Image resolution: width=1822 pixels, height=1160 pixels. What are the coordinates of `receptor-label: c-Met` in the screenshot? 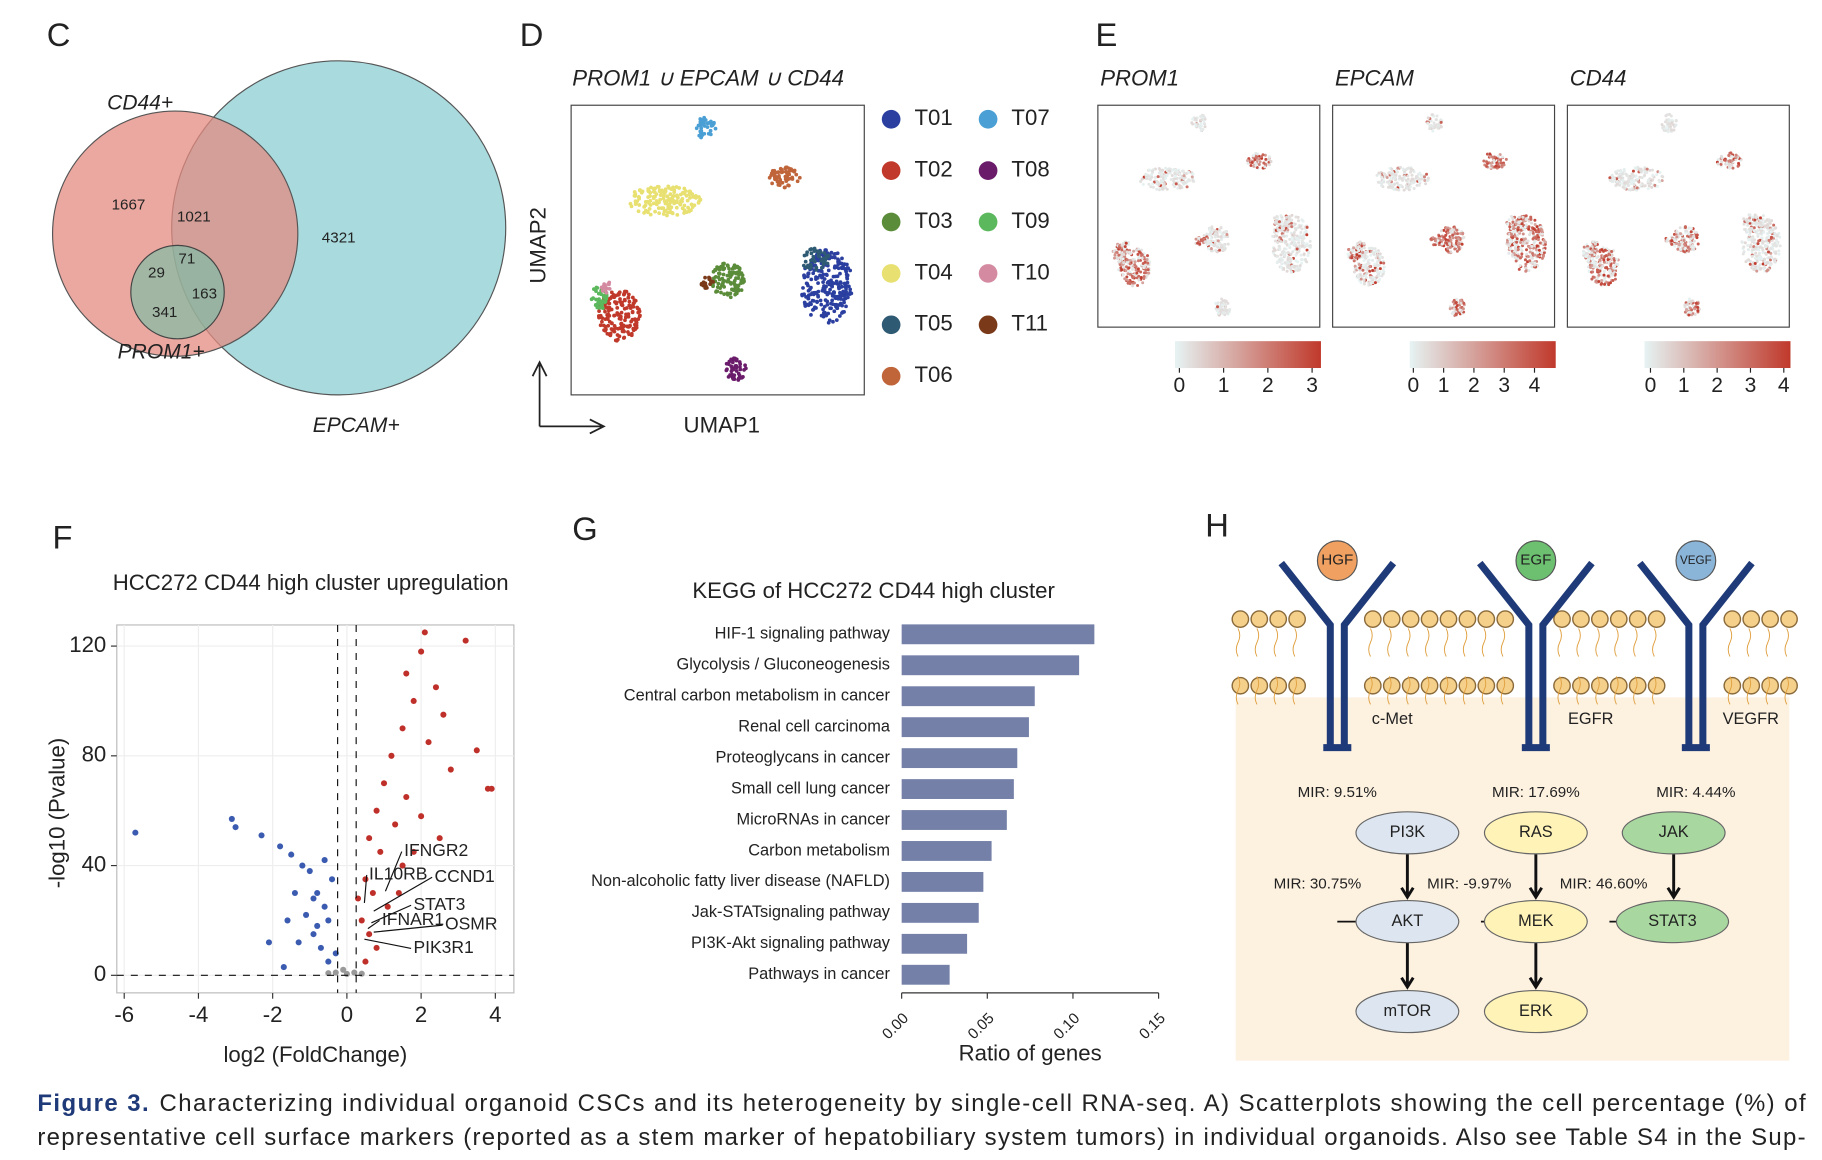 It's located at (1392, 719).